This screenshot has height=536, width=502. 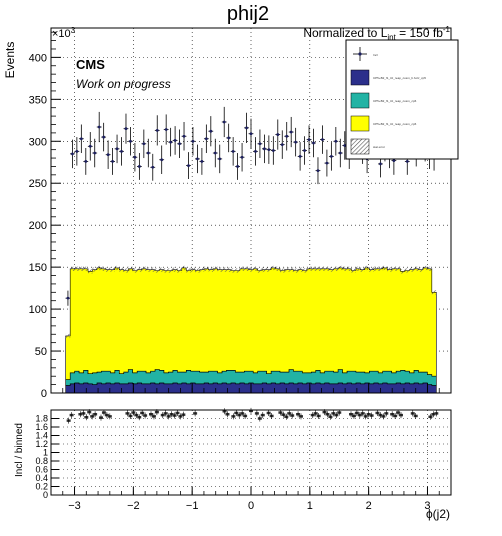 What do you see at coordinates (133, 506) in the screenshot?
I see `x-tick-label: −2` at bounding box center [133, 506].